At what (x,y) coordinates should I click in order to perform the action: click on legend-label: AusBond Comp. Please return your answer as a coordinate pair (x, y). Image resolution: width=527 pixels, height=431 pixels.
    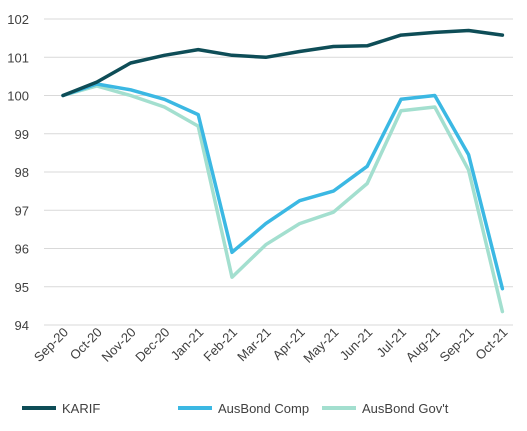
    Looking at the image, I should click on (263, 408).